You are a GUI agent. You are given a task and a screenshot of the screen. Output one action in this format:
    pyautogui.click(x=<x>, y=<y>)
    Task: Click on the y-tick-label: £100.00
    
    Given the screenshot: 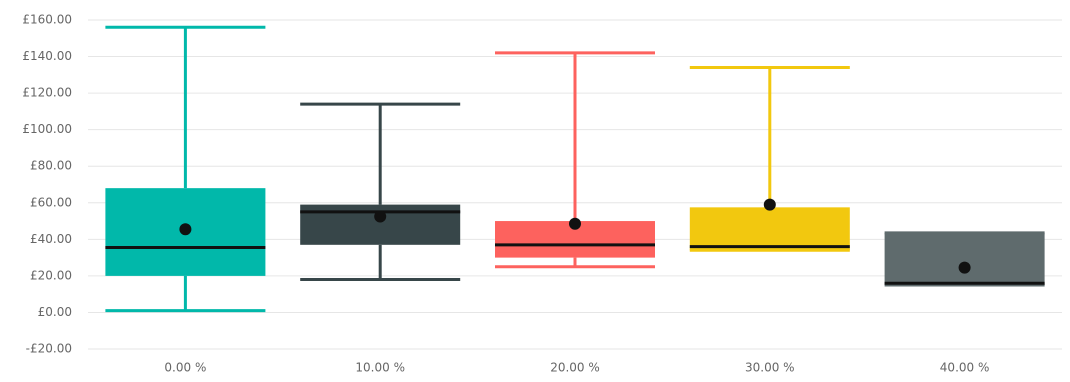 What is the action you would take?
    pyautogui.click(x=47, y=129)
    